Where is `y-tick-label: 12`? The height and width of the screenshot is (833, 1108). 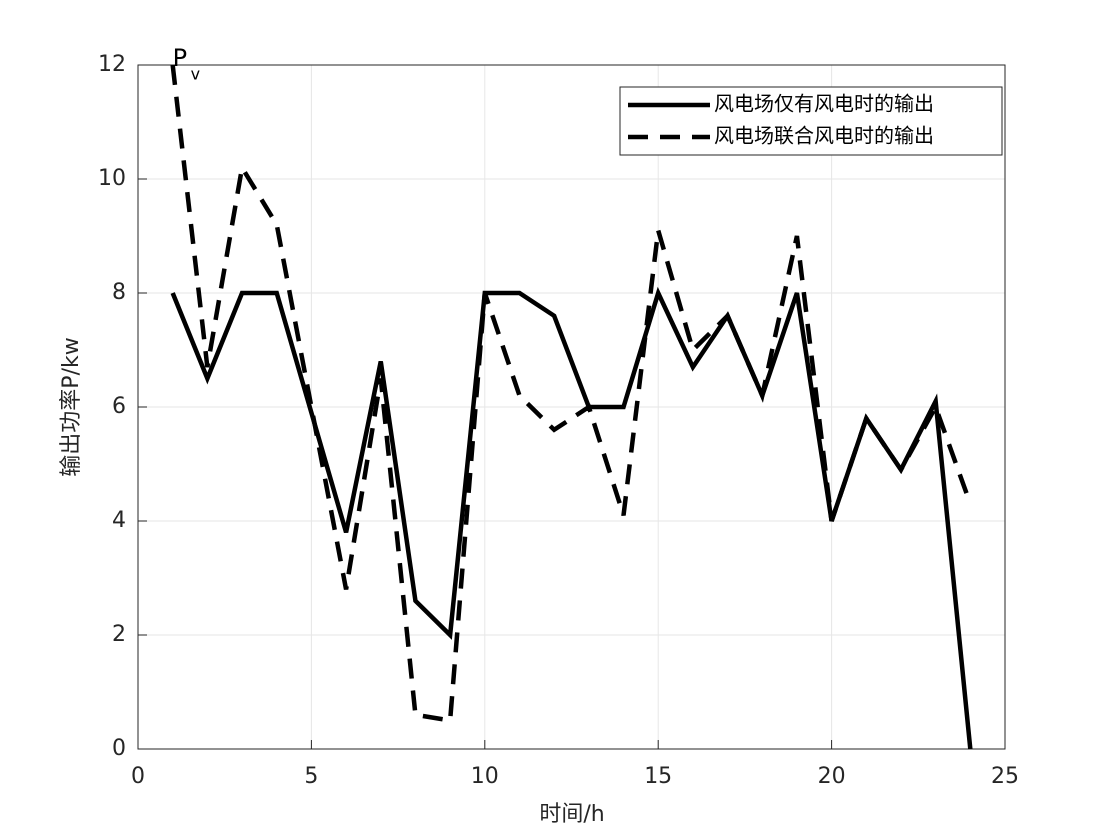 y-tick-label: 12 is located at coordinates (112, 64).